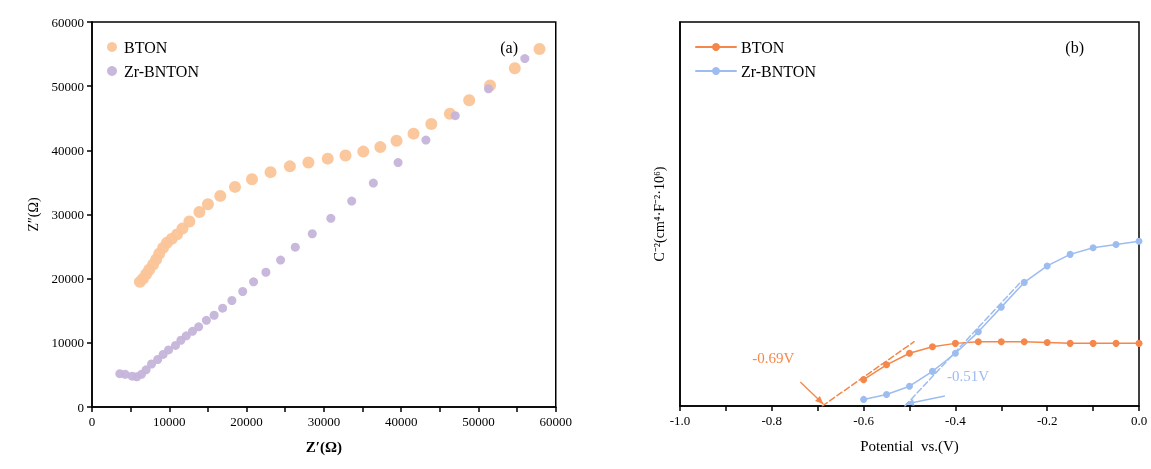 Image resolution: width=1151 pixels, height=469 pixels. What do you see at coordinates (324, 421) in the screenshot?
I see `x-tick-label: 30000` at bounding box center [324, 421].